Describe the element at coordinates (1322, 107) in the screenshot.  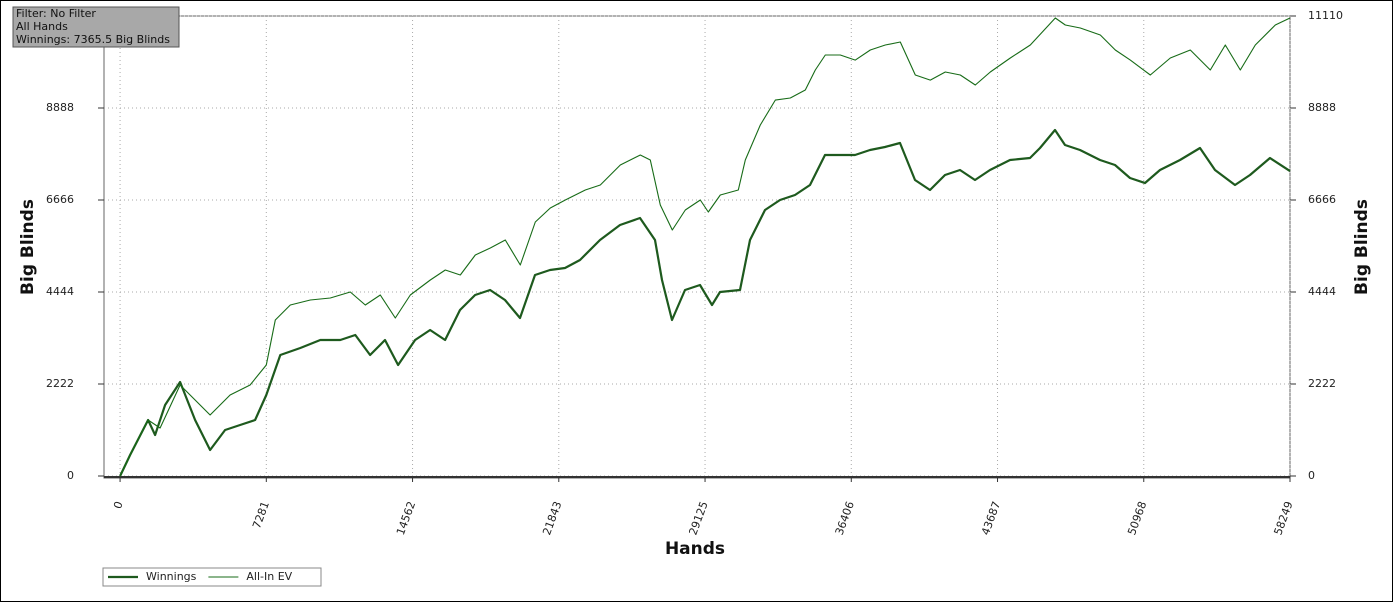
I see `y2-tick-label: 8888` at that location.